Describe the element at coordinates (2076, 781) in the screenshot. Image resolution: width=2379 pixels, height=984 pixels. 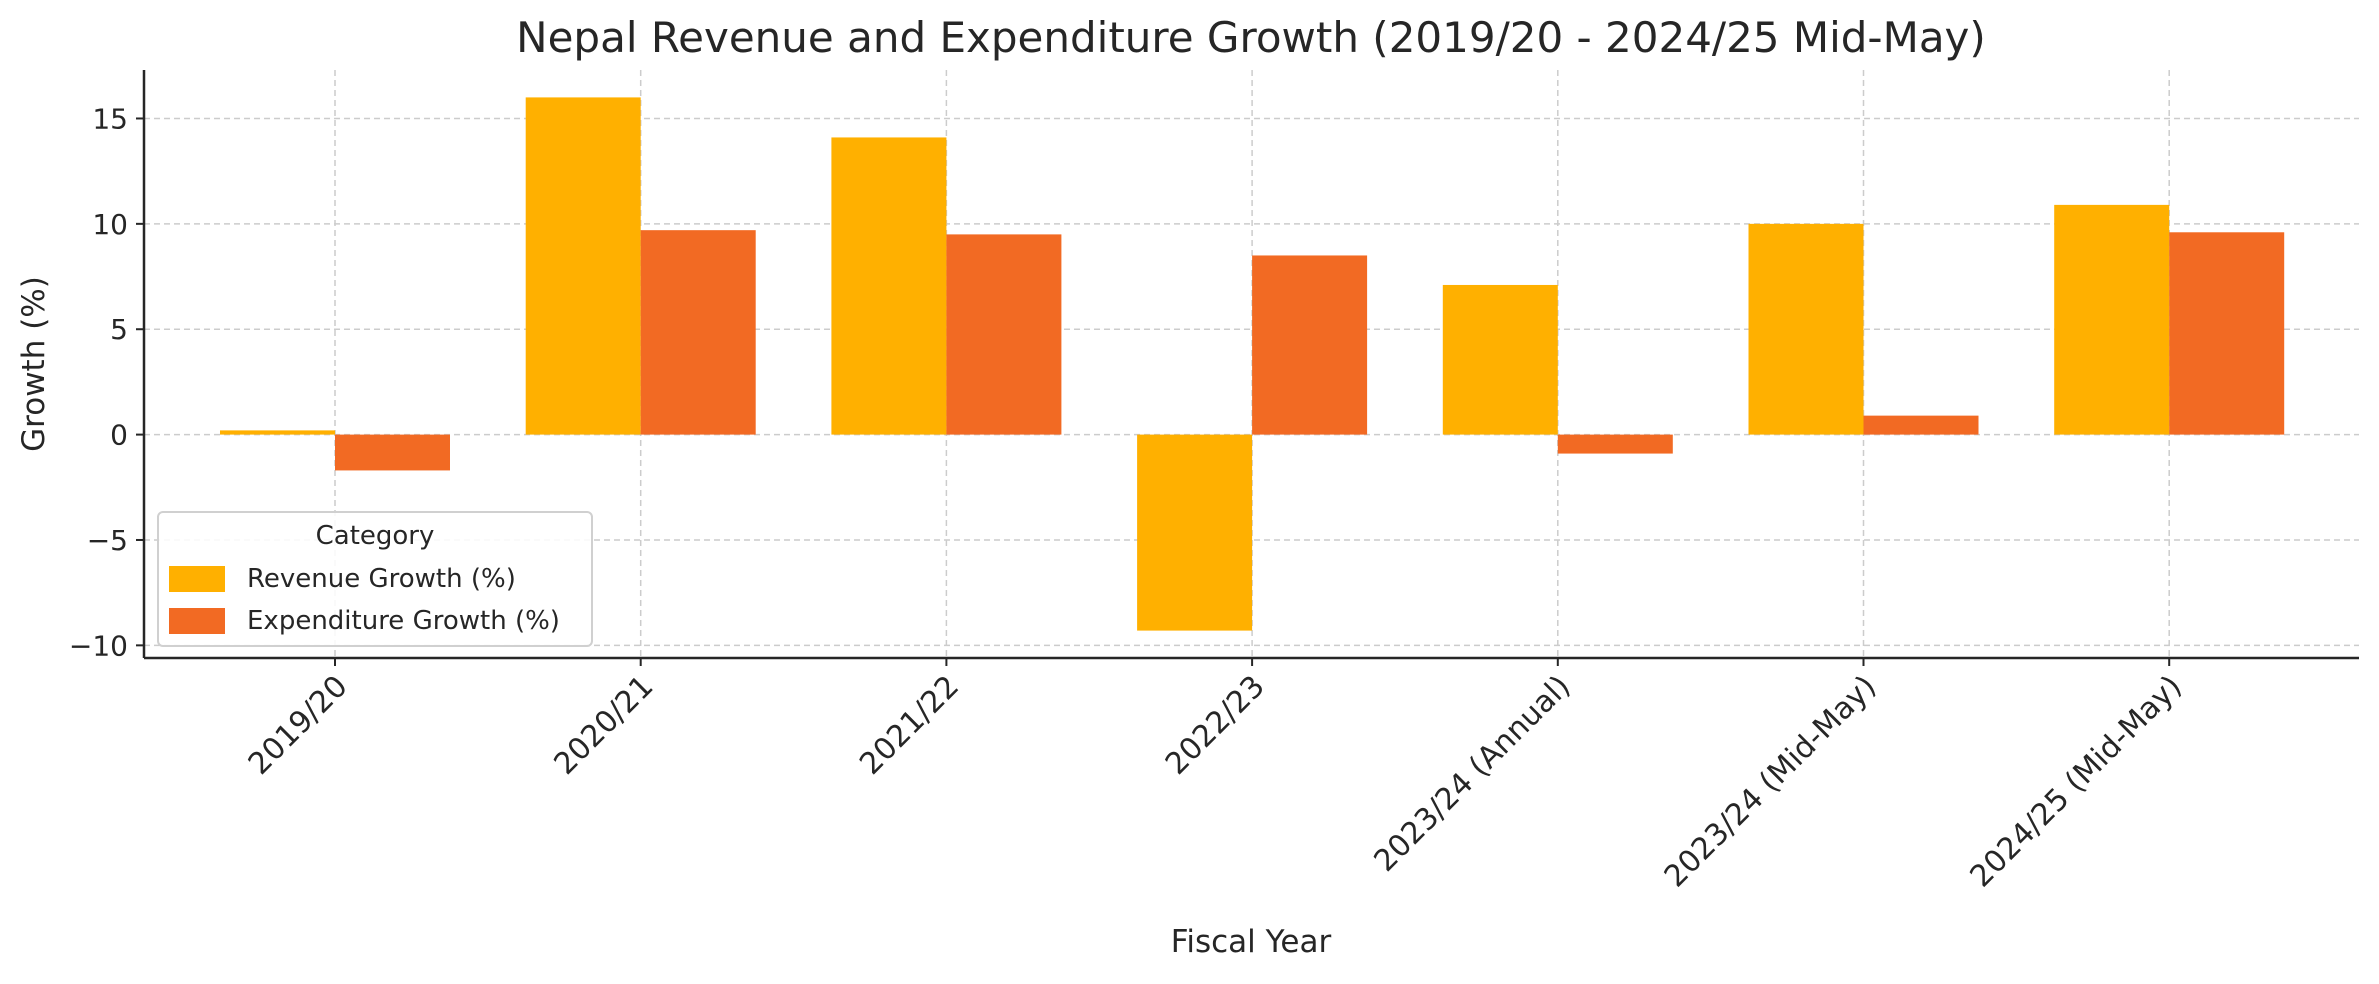
I see `x-tick-label: 2024/25 (Mid-May)` at that location.